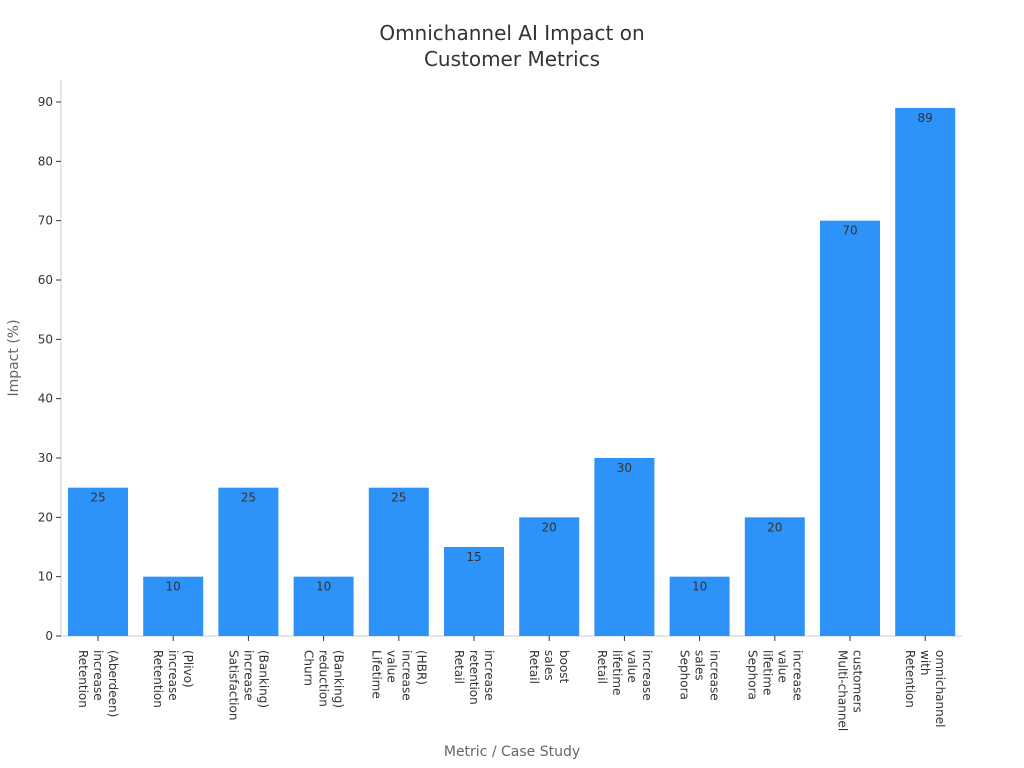 This screenshot has width=1024, height=768. I want to click on x-tick-label: Satisfaction increase (Banking), so click(248, 685).